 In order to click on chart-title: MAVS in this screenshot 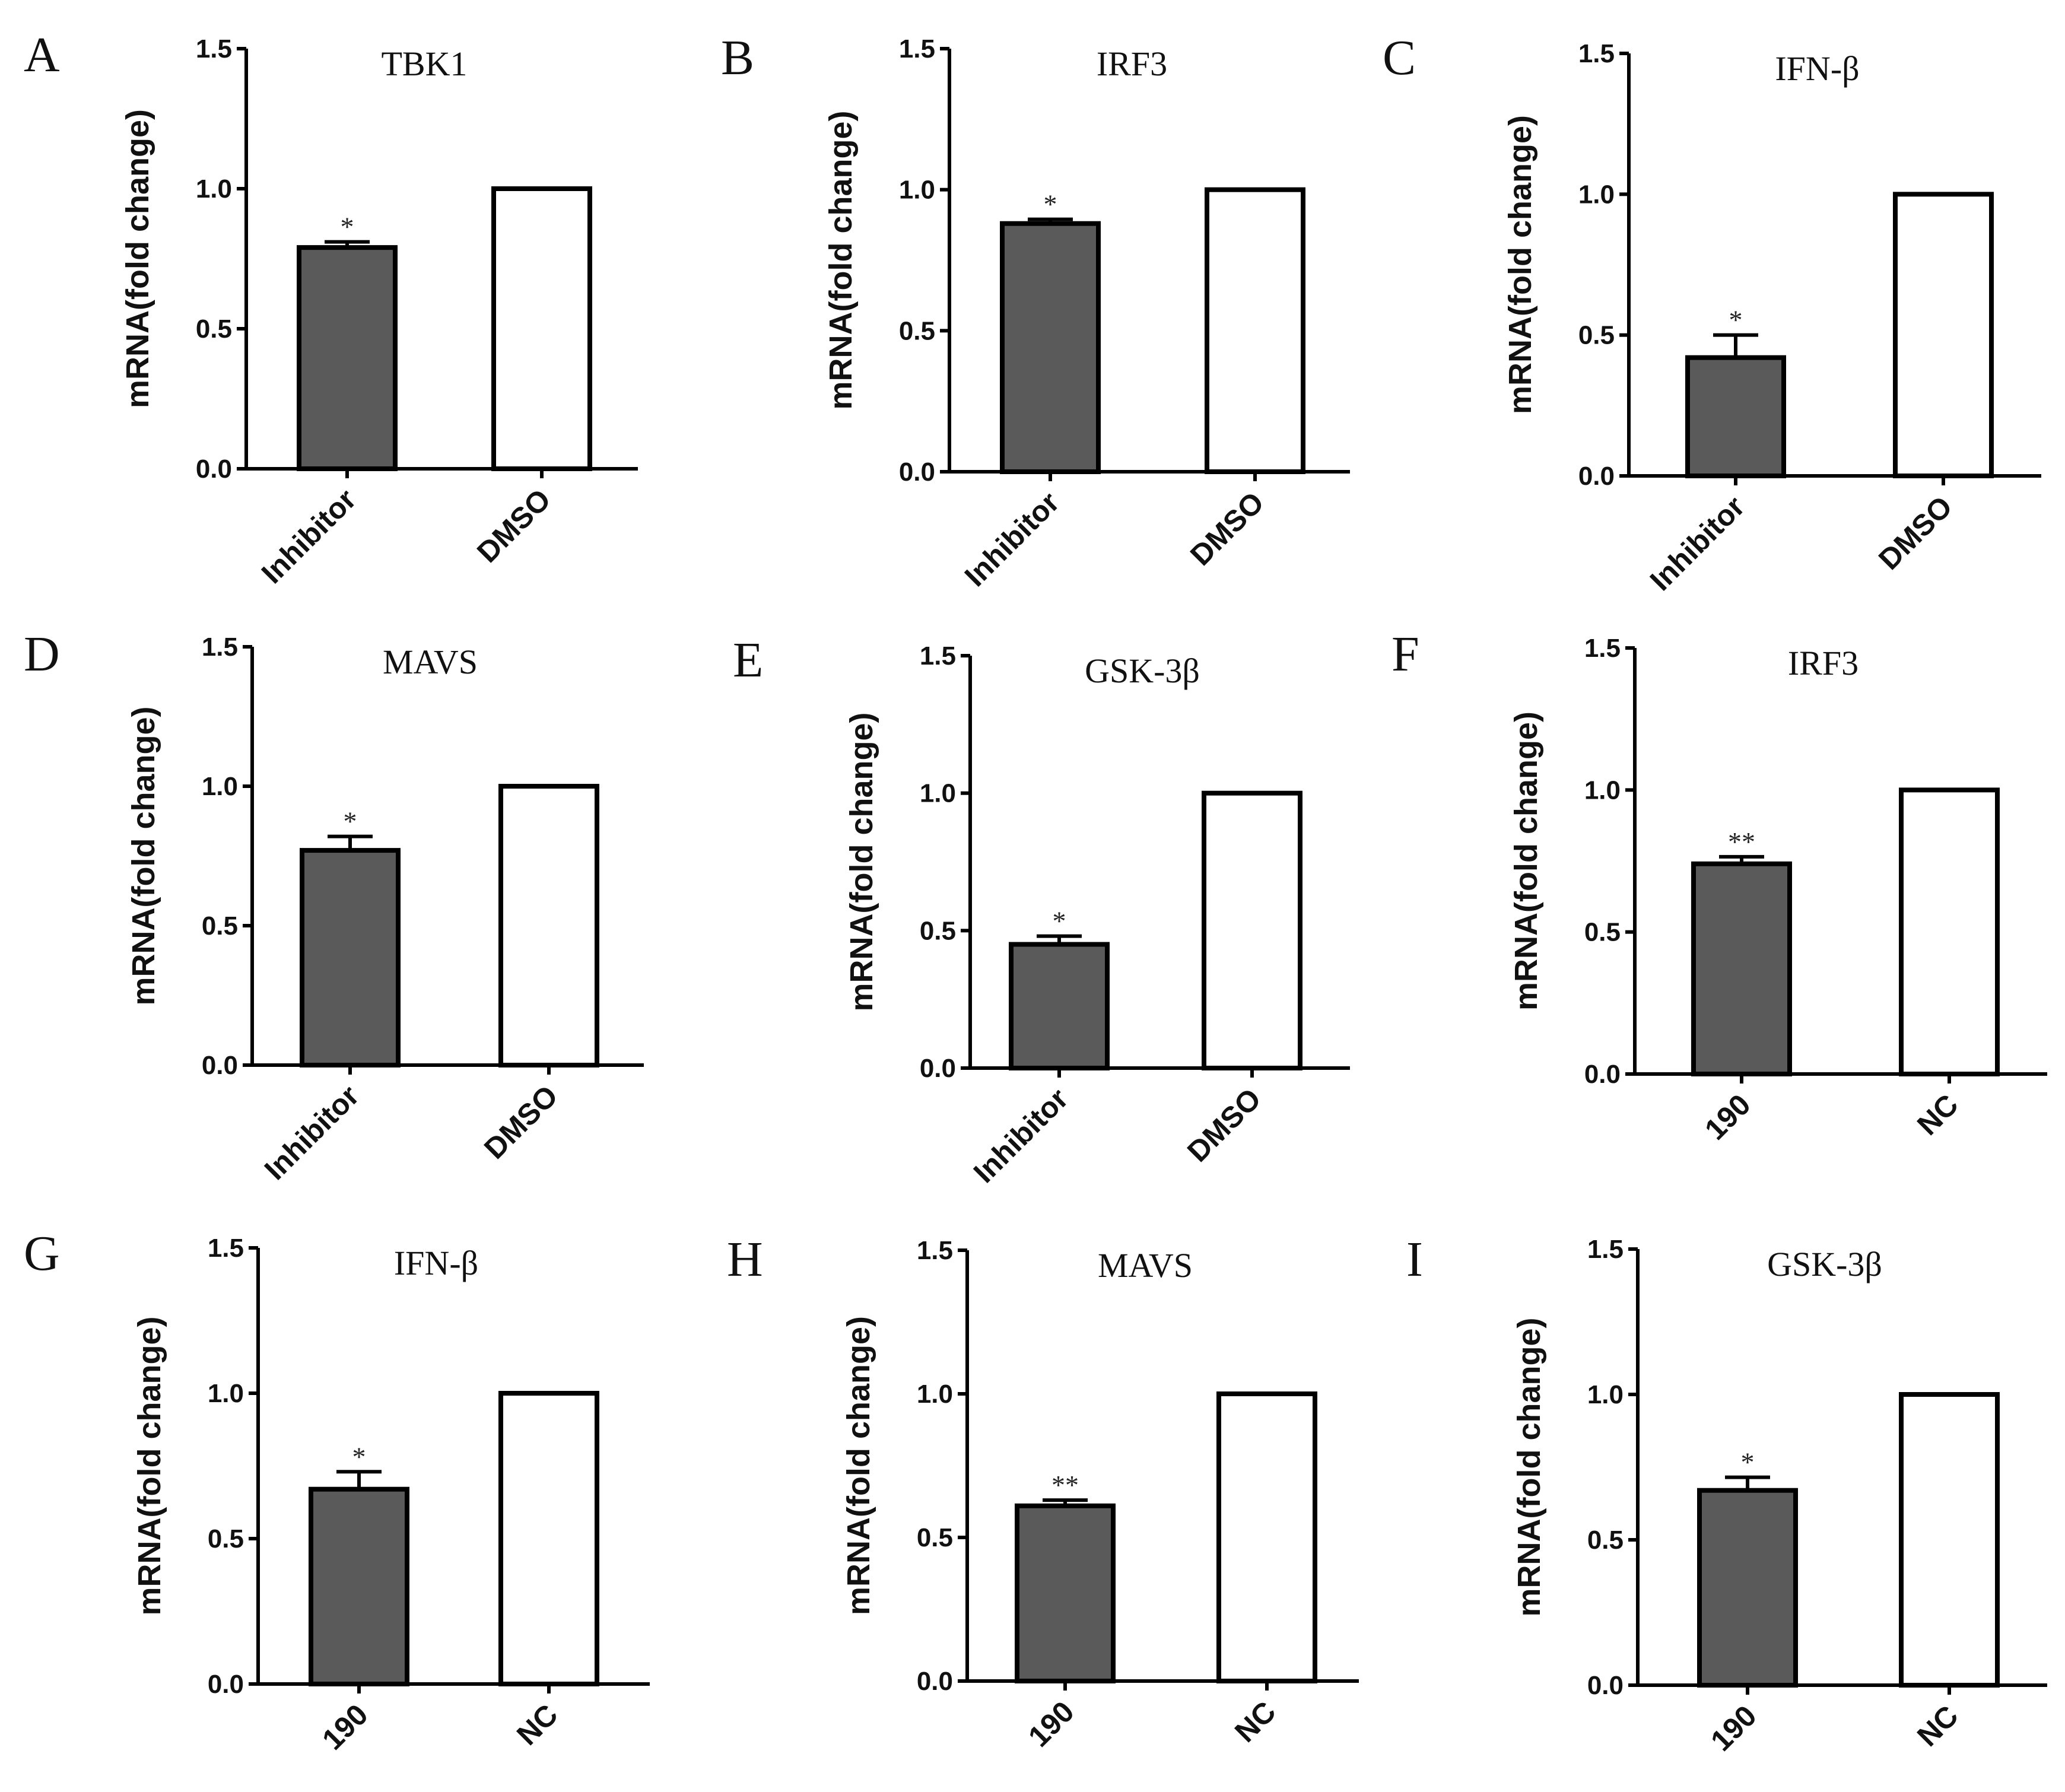, I will do `click(430, 662)`.